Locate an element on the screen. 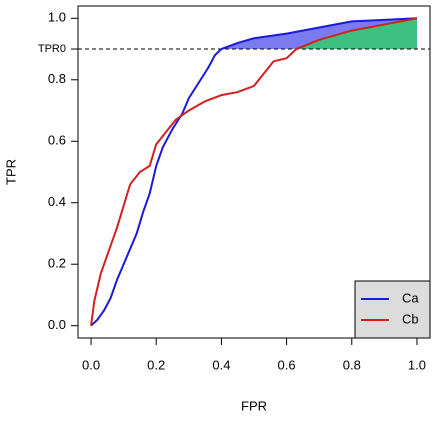 This screenshot has width=435, height=431. legend-label: Cb is located at coordinates (410, 318).